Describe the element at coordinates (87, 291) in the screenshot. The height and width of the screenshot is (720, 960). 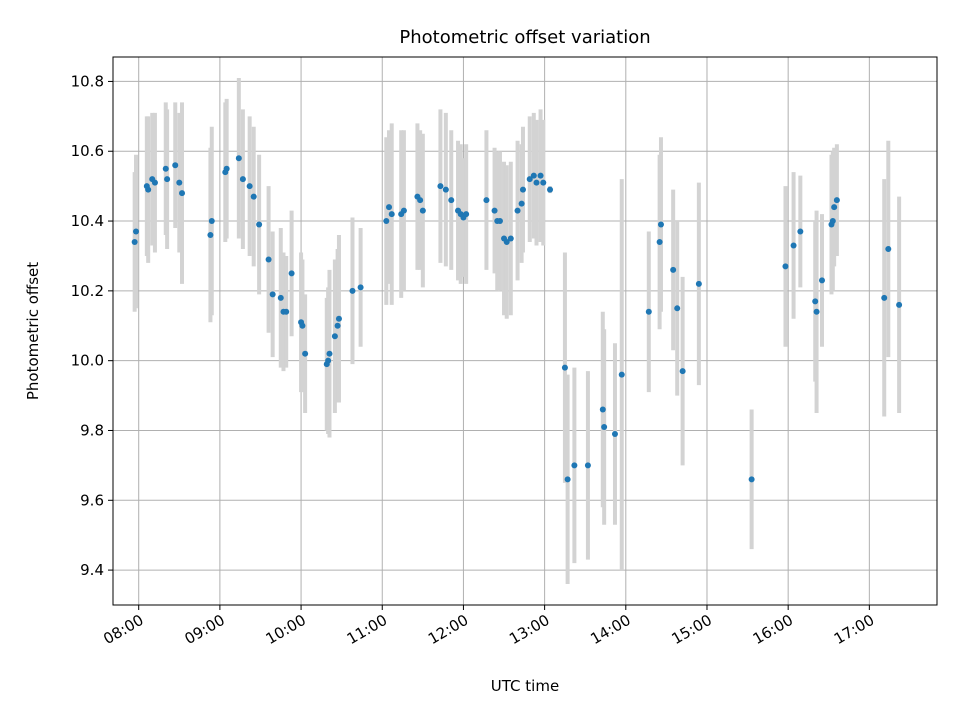
I see `y-tick-label: 10.2` at that location.